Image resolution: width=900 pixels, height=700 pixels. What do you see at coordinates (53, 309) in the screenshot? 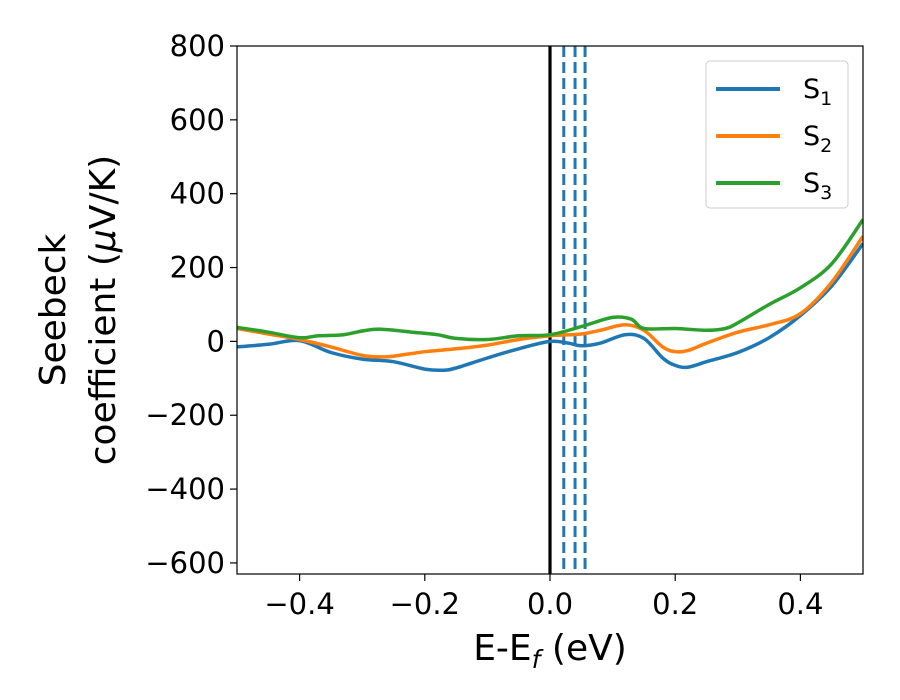
I see `y-axis-title-line1: Seebeck` at bounding box center [53, 309].